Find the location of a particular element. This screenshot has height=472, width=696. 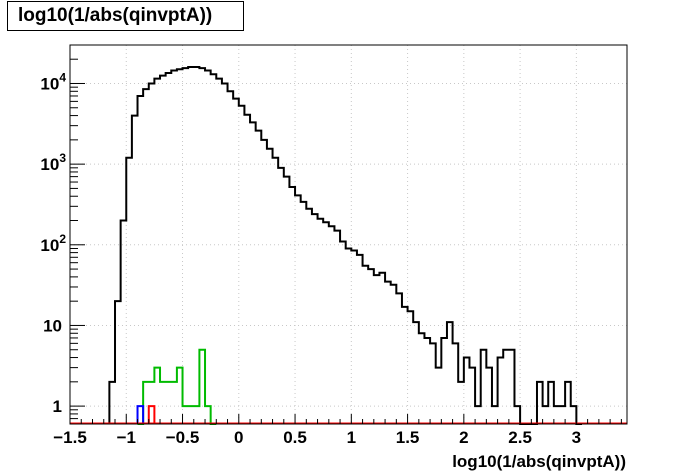

y-tick-label: 10⁴ is located at coordinates (53, 81).